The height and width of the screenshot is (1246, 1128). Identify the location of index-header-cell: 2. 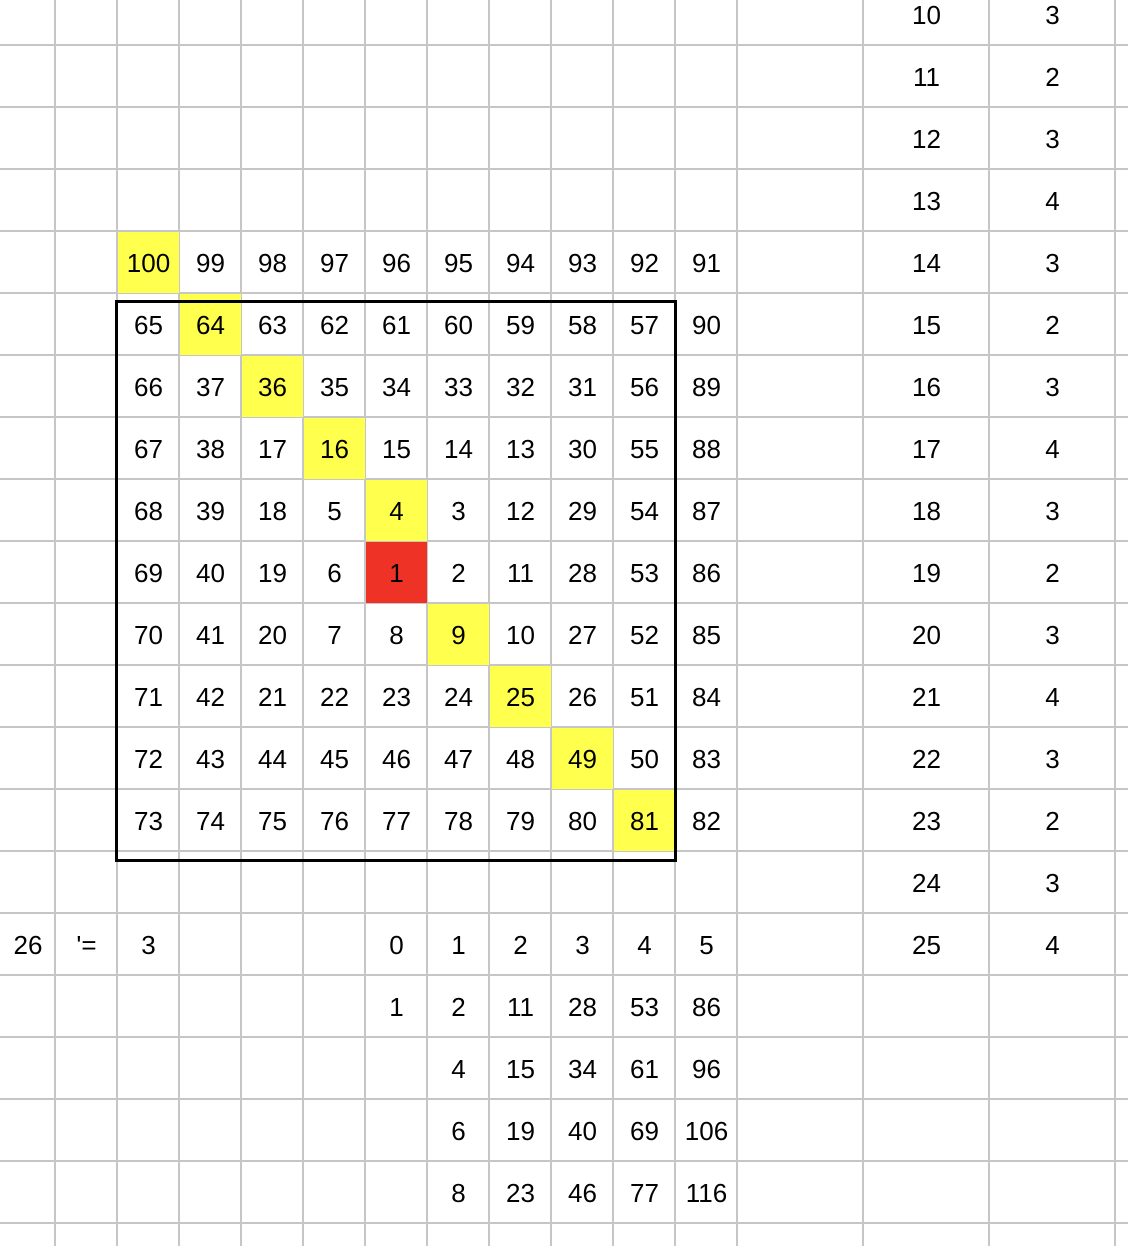
(520, 944).